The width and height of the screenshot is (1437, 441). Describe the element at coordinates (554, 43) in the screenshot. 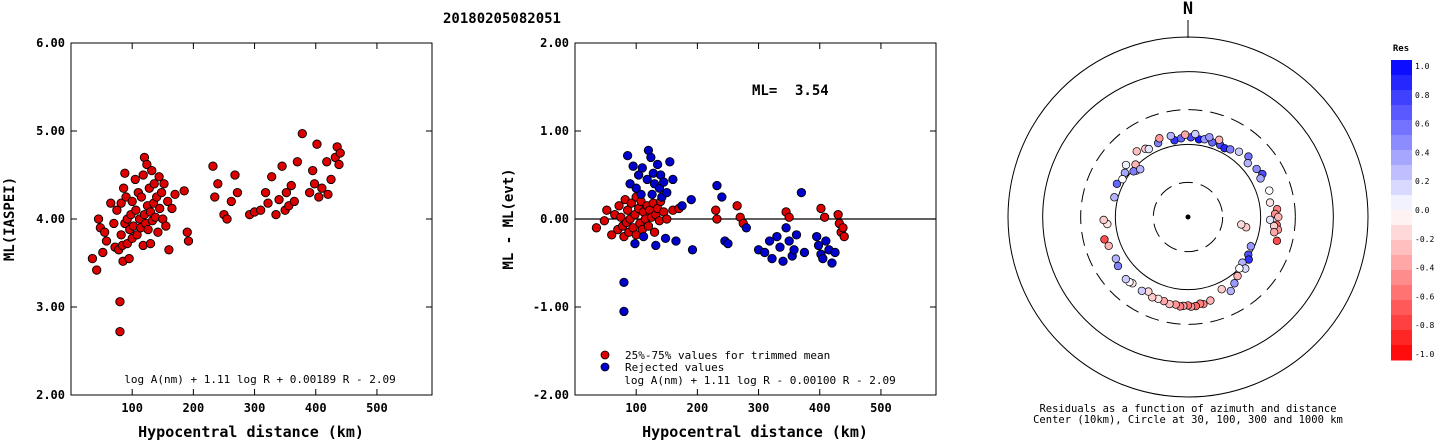

I see `y-tick-label: 2.00` at that location.